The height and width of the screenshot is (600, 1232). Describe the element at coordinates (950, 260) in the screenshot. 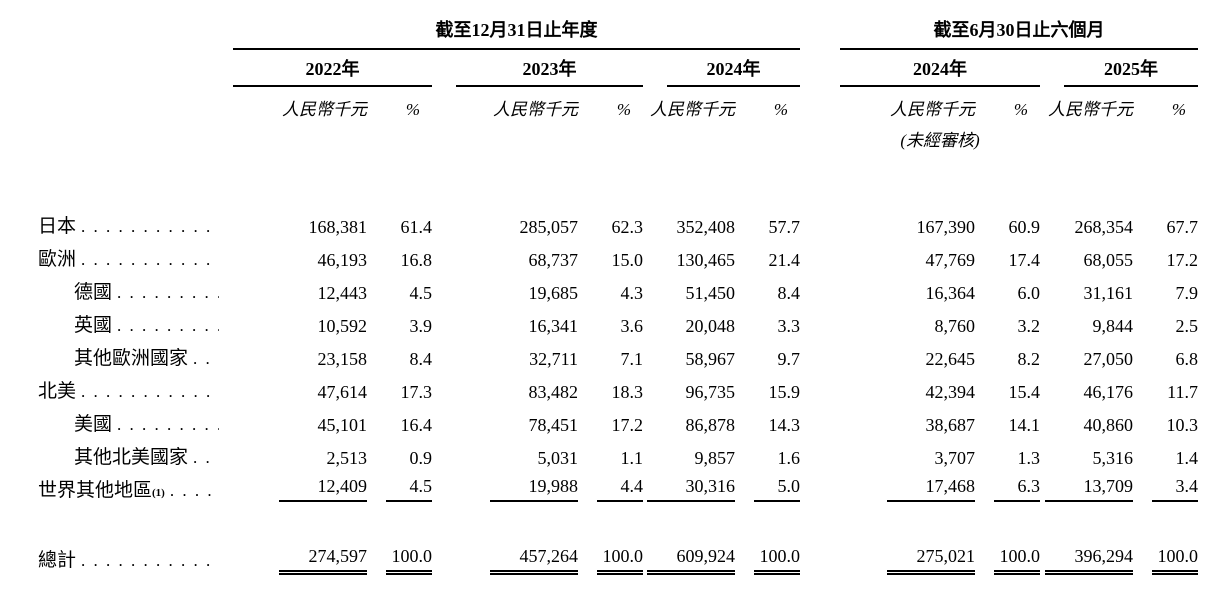

I see `value-cell: 47,769` at that location.